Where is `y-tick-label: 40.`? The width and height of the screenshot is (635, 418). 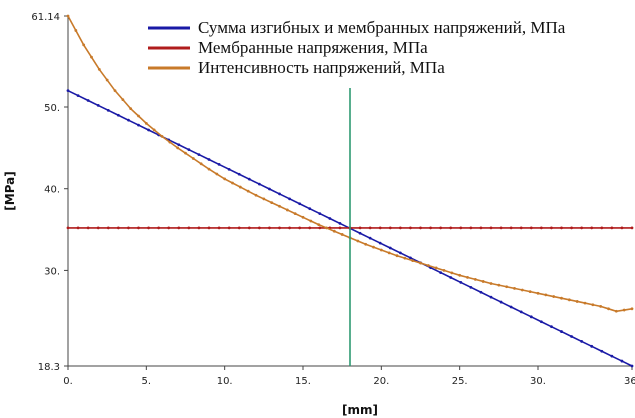 y-tick-label: 40. is located at coordinates (52, 190).